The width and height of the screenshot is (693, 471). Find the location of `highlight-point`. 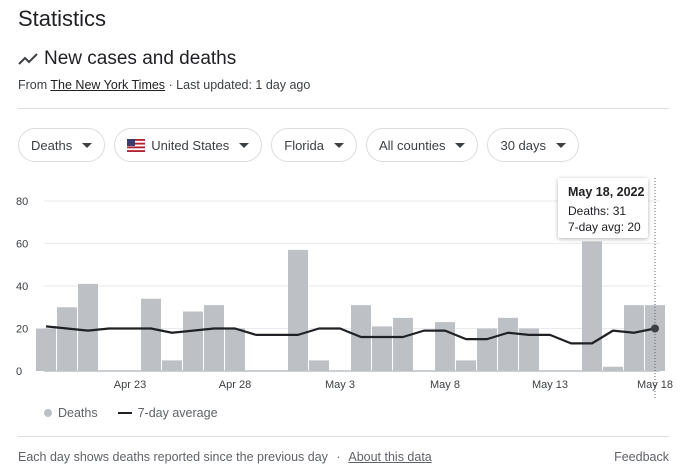

highlight-point is located at coordinates (655, 328).